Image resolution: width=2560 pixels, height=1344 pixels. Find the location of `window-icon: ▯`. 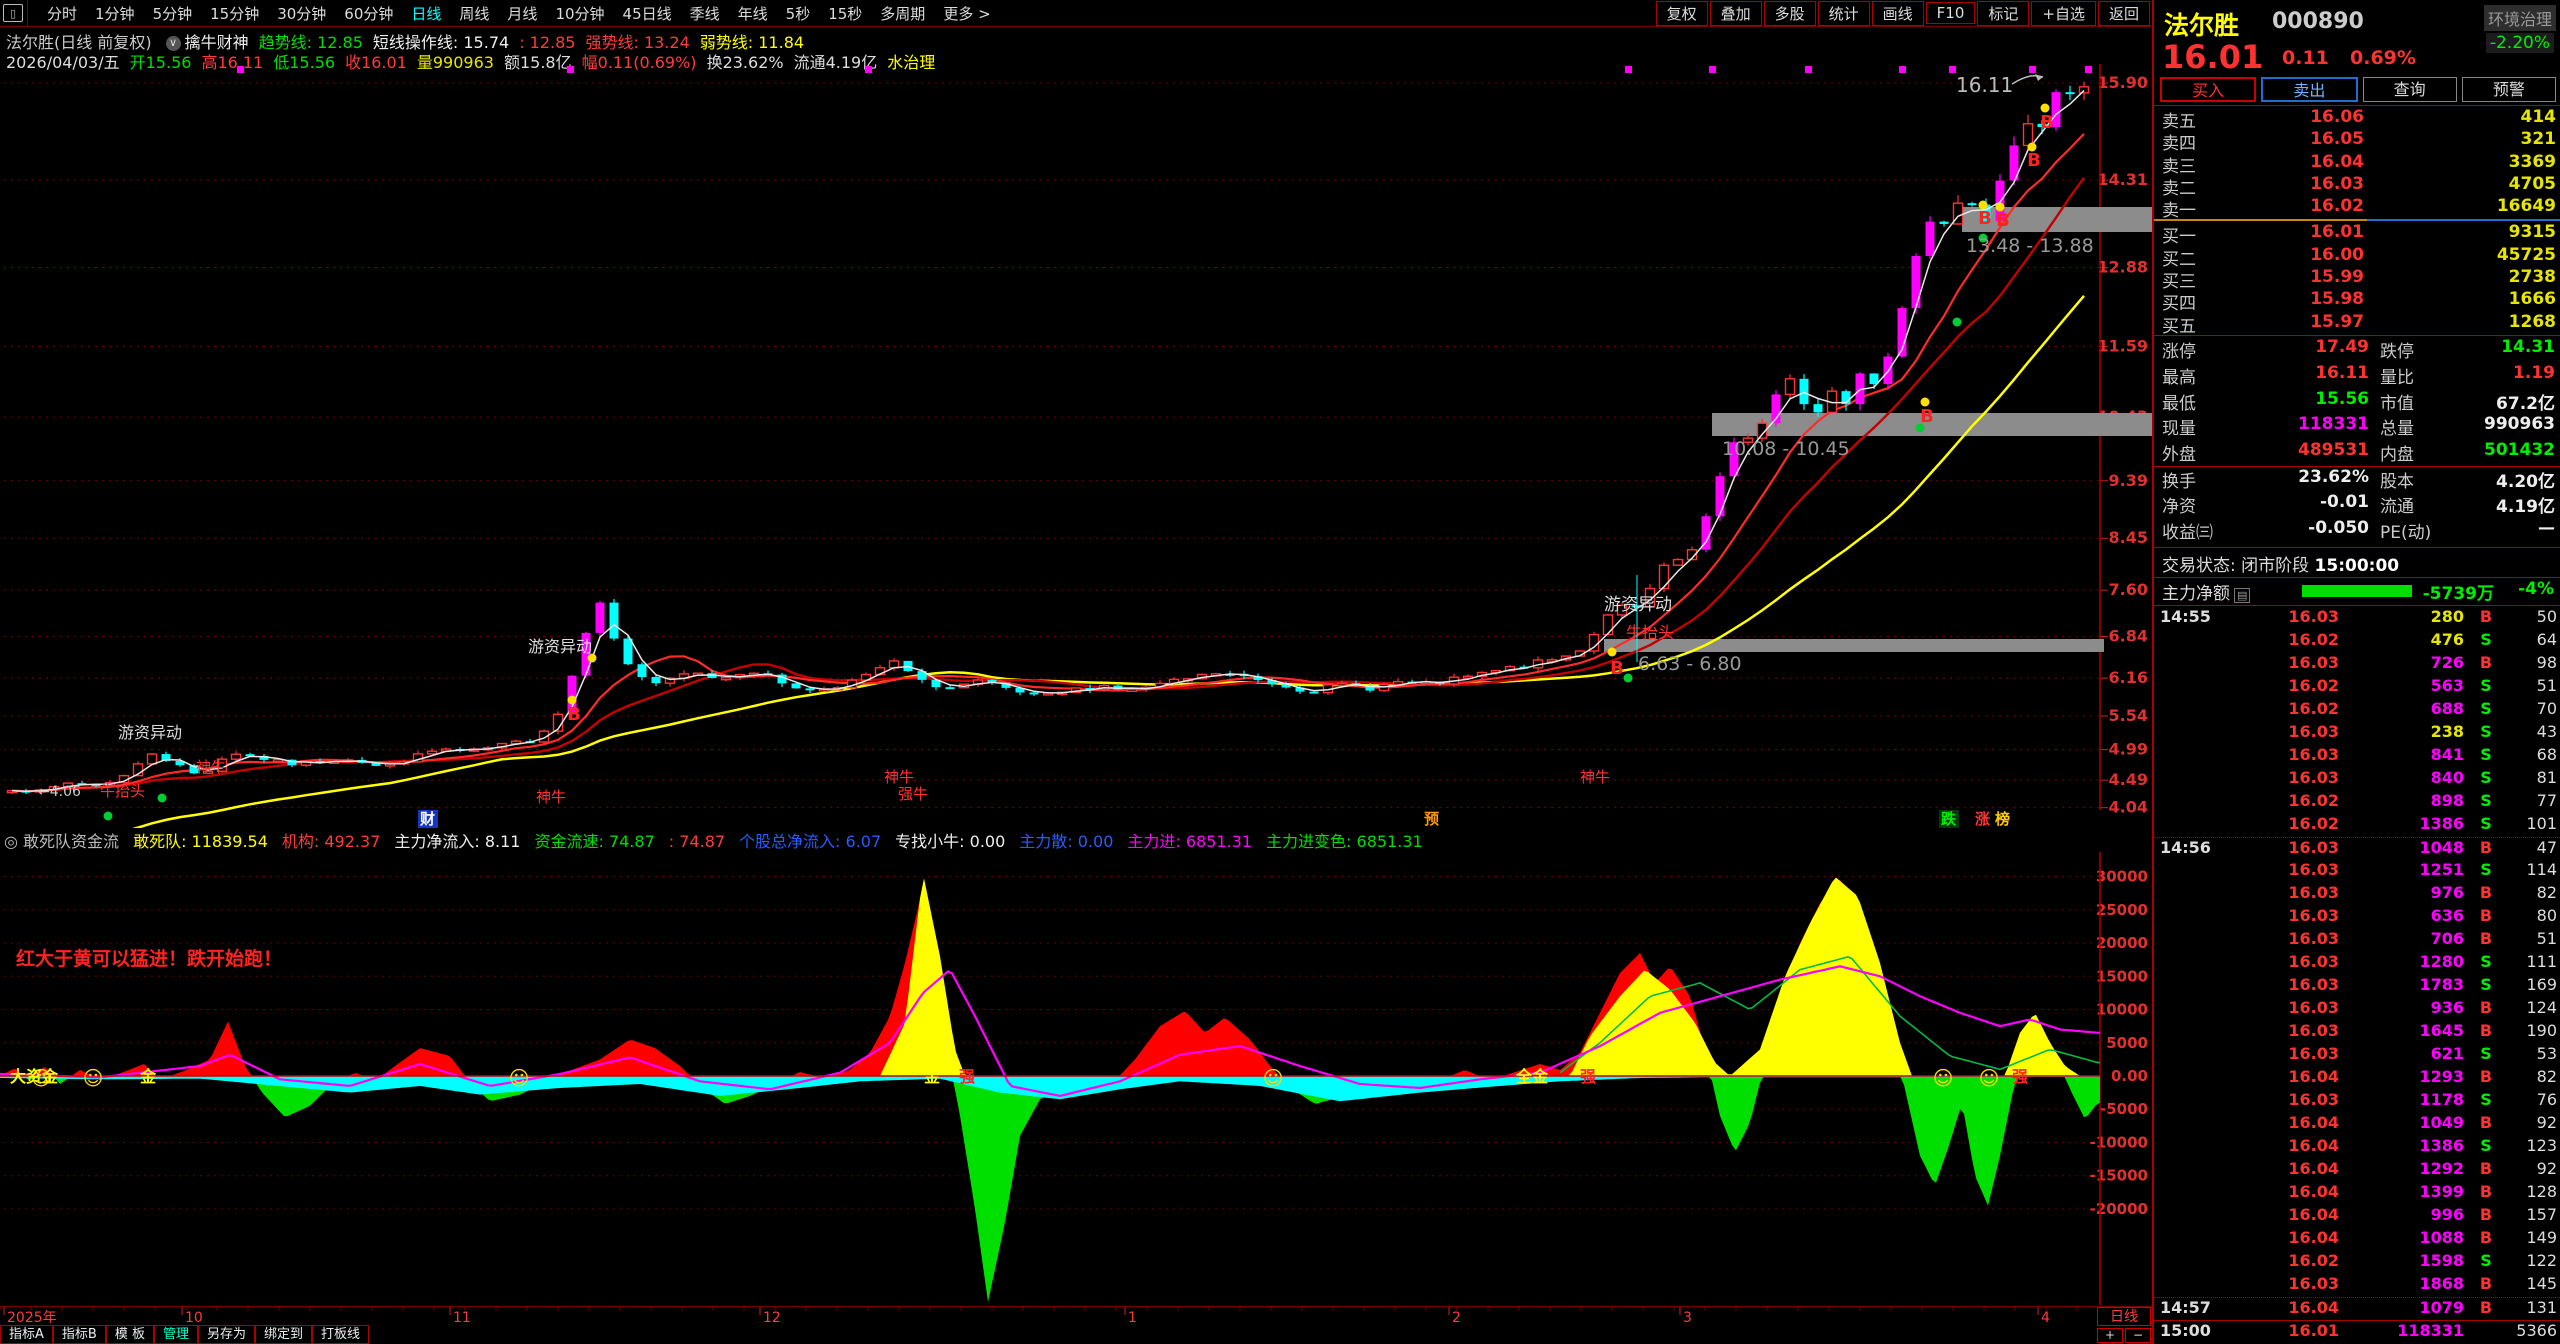

window-icon: ▯ is located at coordinates (13, 13).